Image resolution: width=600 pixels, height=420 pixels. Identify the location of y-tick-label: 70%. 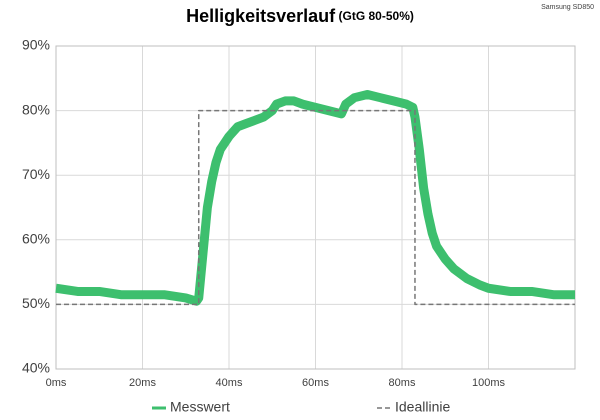
(36, 174).